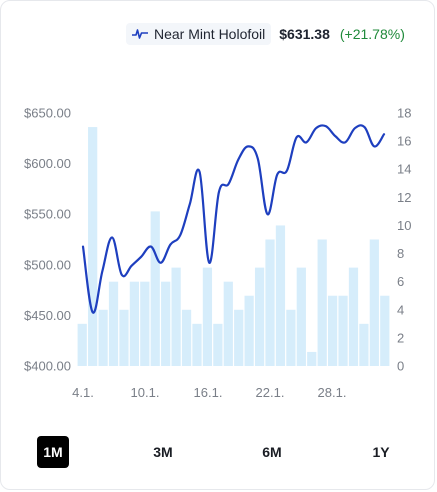 The width and height of the screenshot is (437, 492). I want to click on legend-change: (+21.78%), so click(372, 34).